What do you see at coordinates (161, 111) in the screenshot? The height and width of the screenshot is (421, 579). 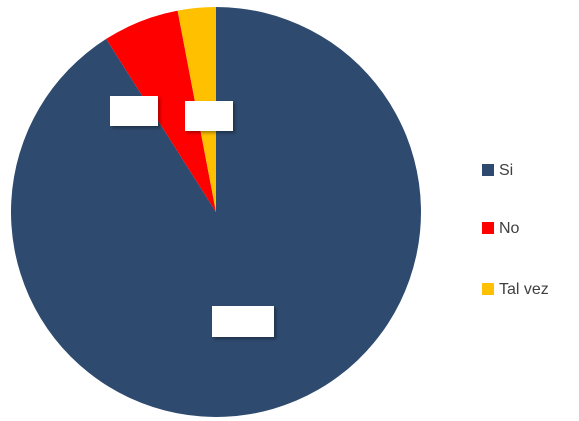 I see `pie-slice` at bounding box center [161, 111].